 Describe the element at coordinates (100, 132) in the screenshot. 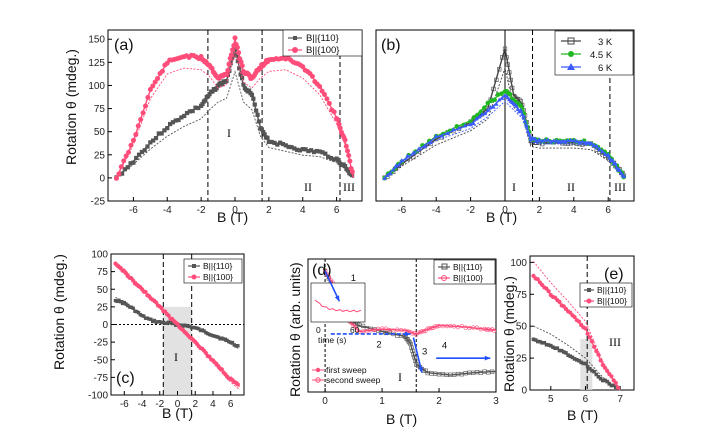

I see `panel-a-ytick-label: 50` at that location.